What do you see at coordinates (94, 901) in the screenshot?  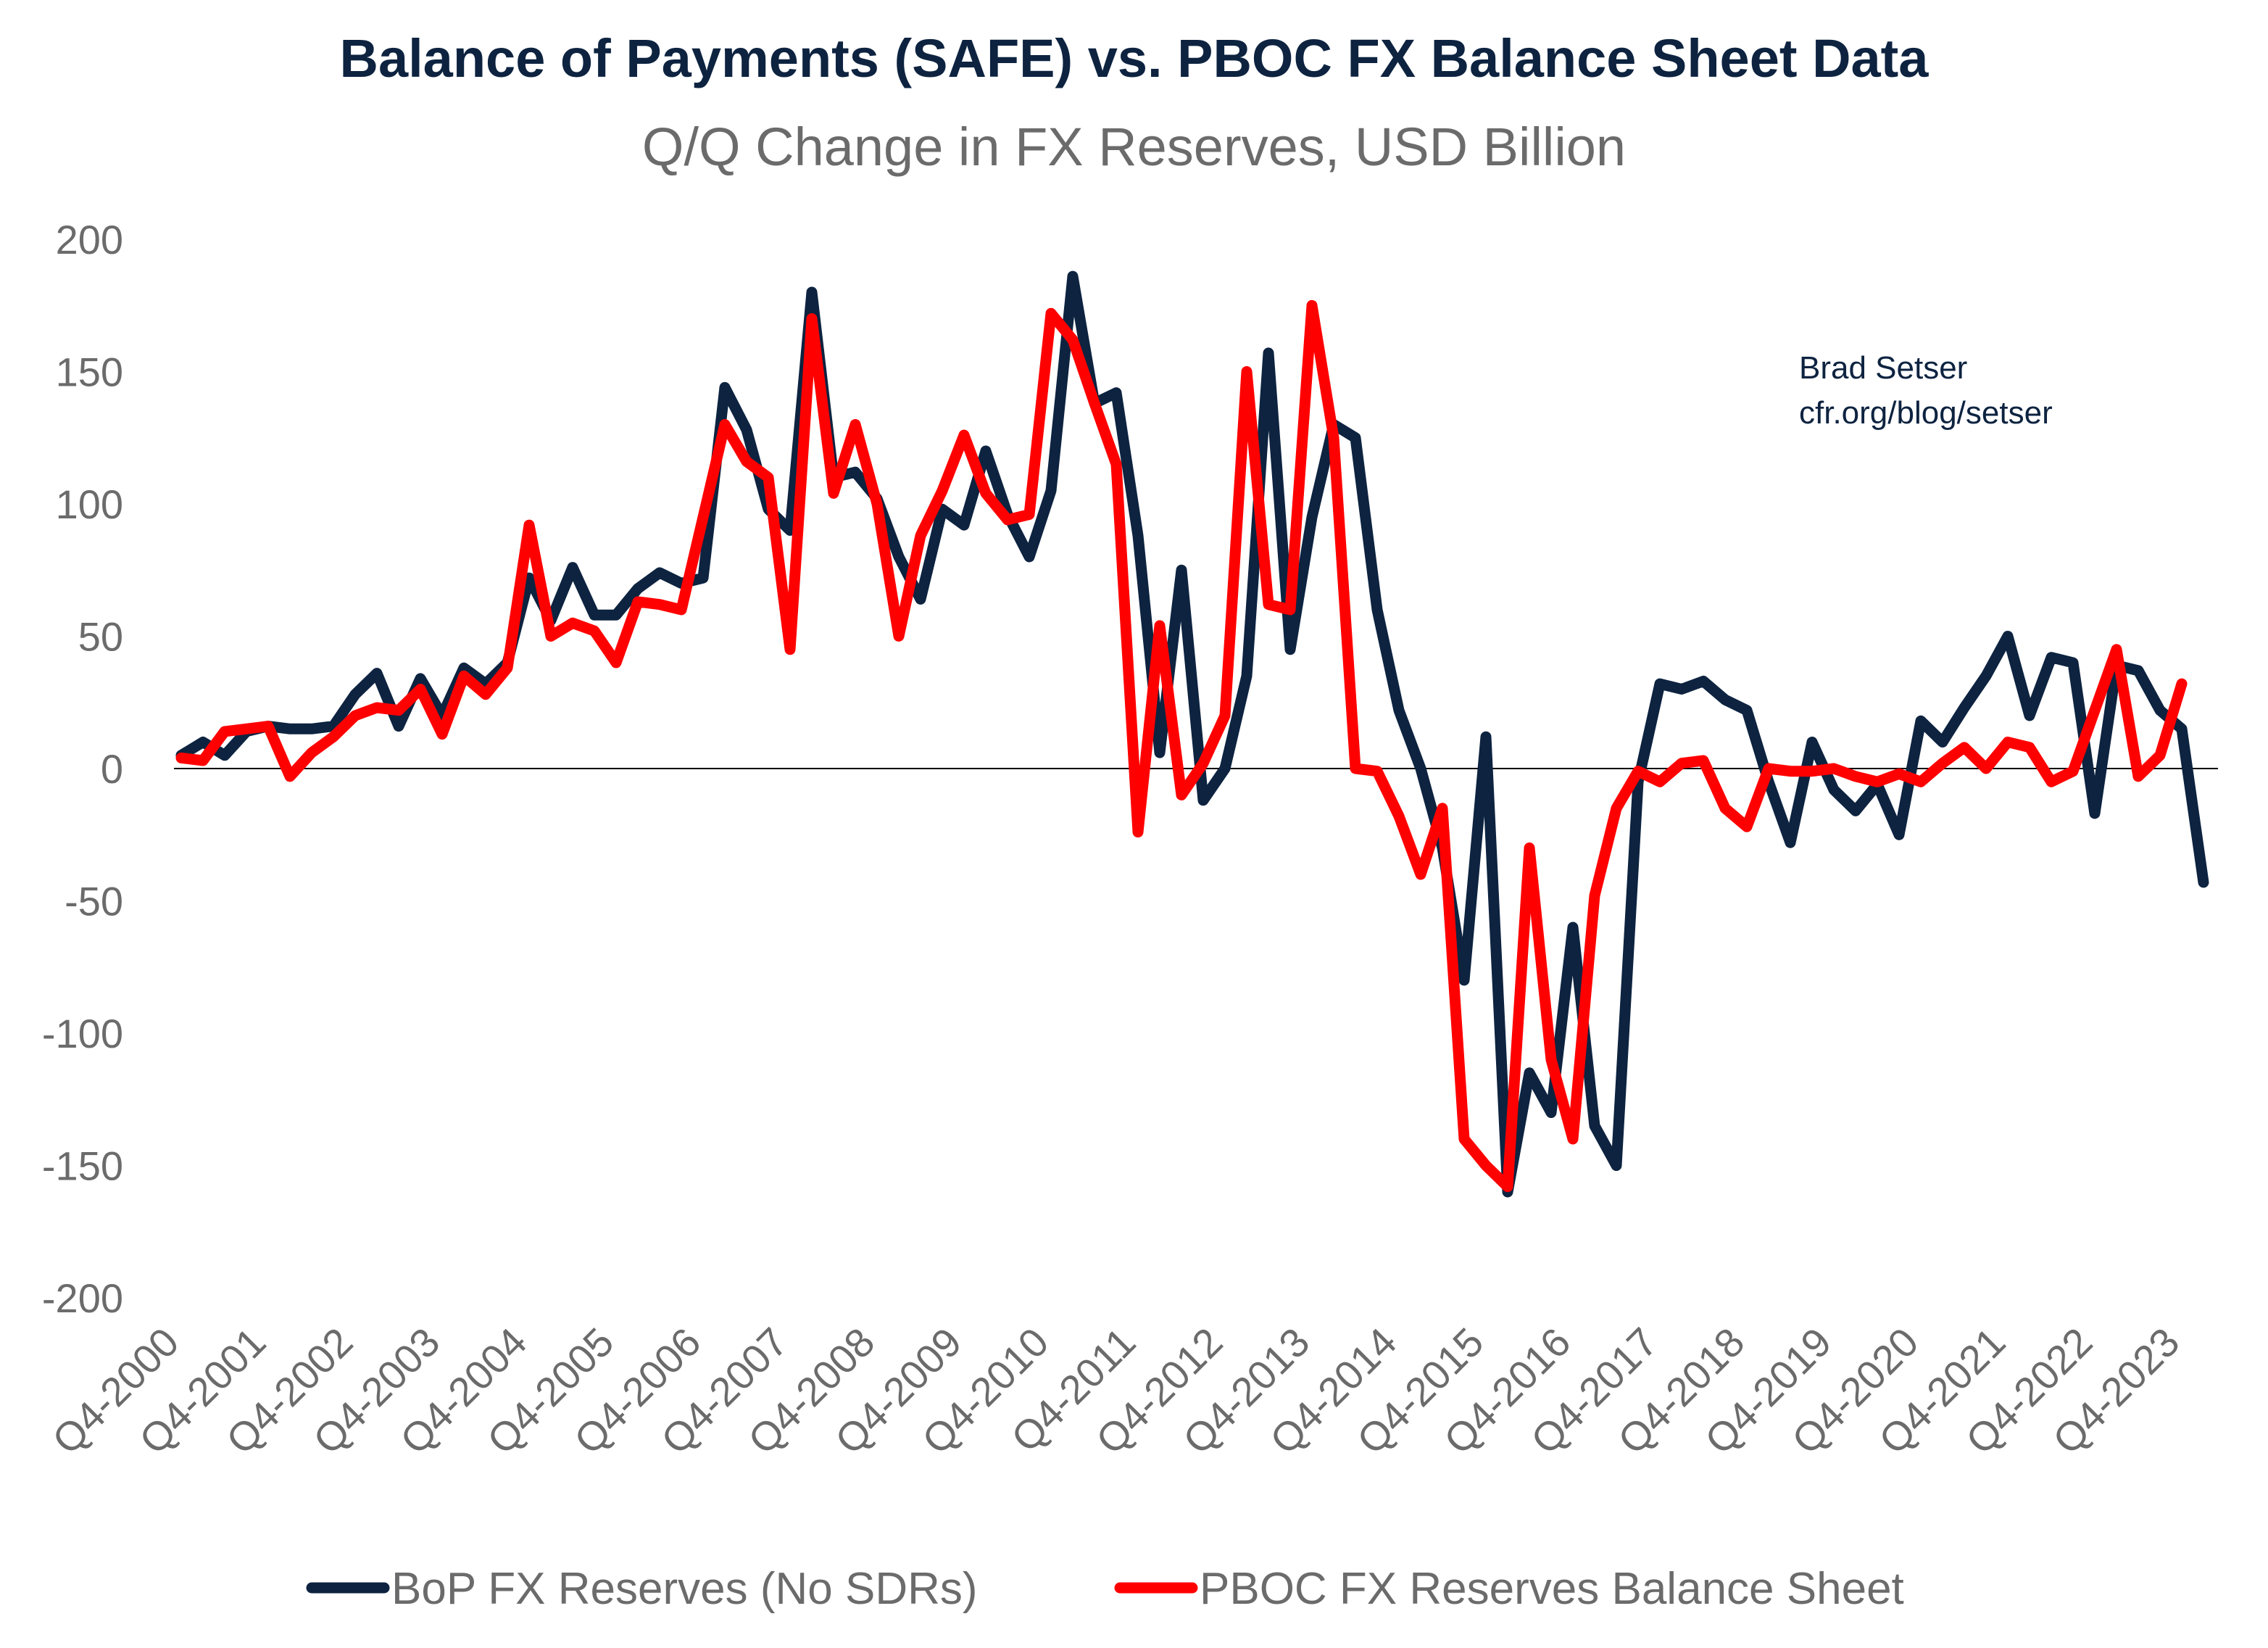 I see `y-tick-label: -50` at bounding box center [94, 901].